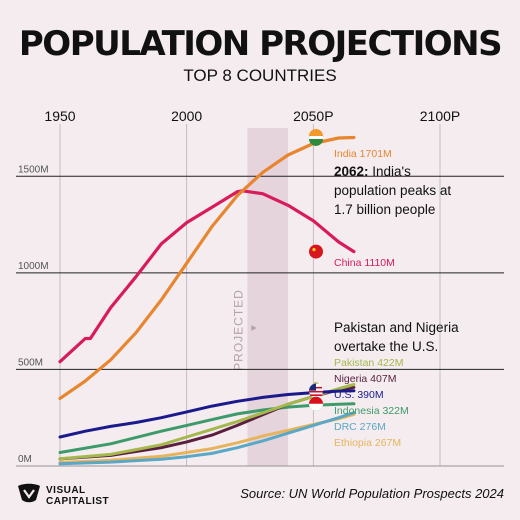  I want to click on y-tick-label: 1500M, so click(33, 169).